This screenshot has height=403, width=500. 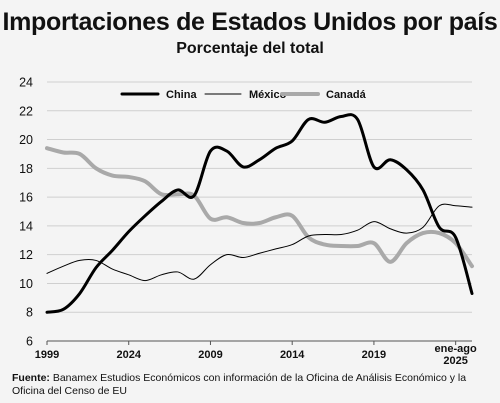 What do you see at coordinates (26, 169) in the screenshot?
I see `y-tick-label: 18` at bounding box center [26, 169].